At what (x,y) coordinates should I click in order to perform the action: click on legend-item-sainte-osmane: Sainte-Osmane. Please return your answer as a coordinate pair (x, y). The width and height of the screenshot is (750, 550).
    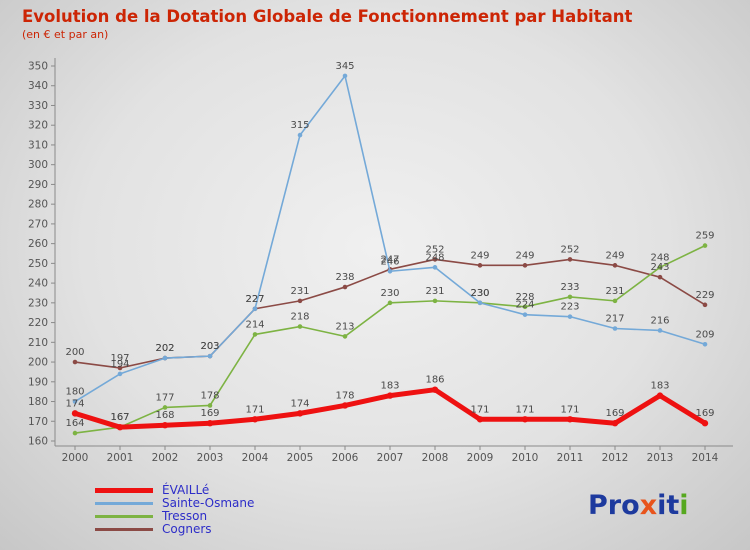
    Looking at the image, I should click on (174, 503).